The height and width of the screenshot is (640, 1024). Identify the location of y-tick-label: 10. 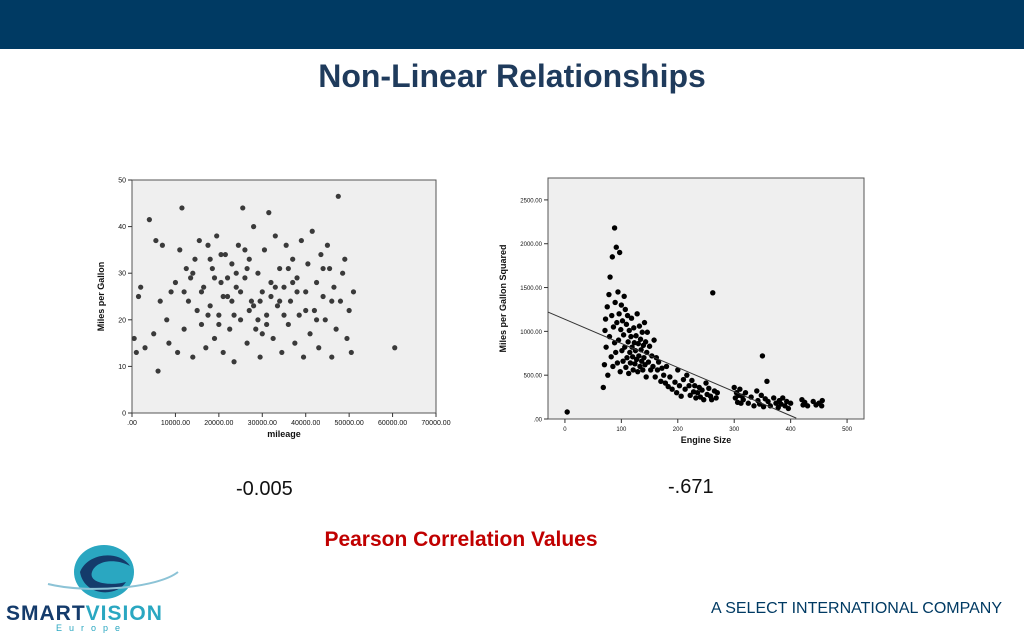
(122, 367).